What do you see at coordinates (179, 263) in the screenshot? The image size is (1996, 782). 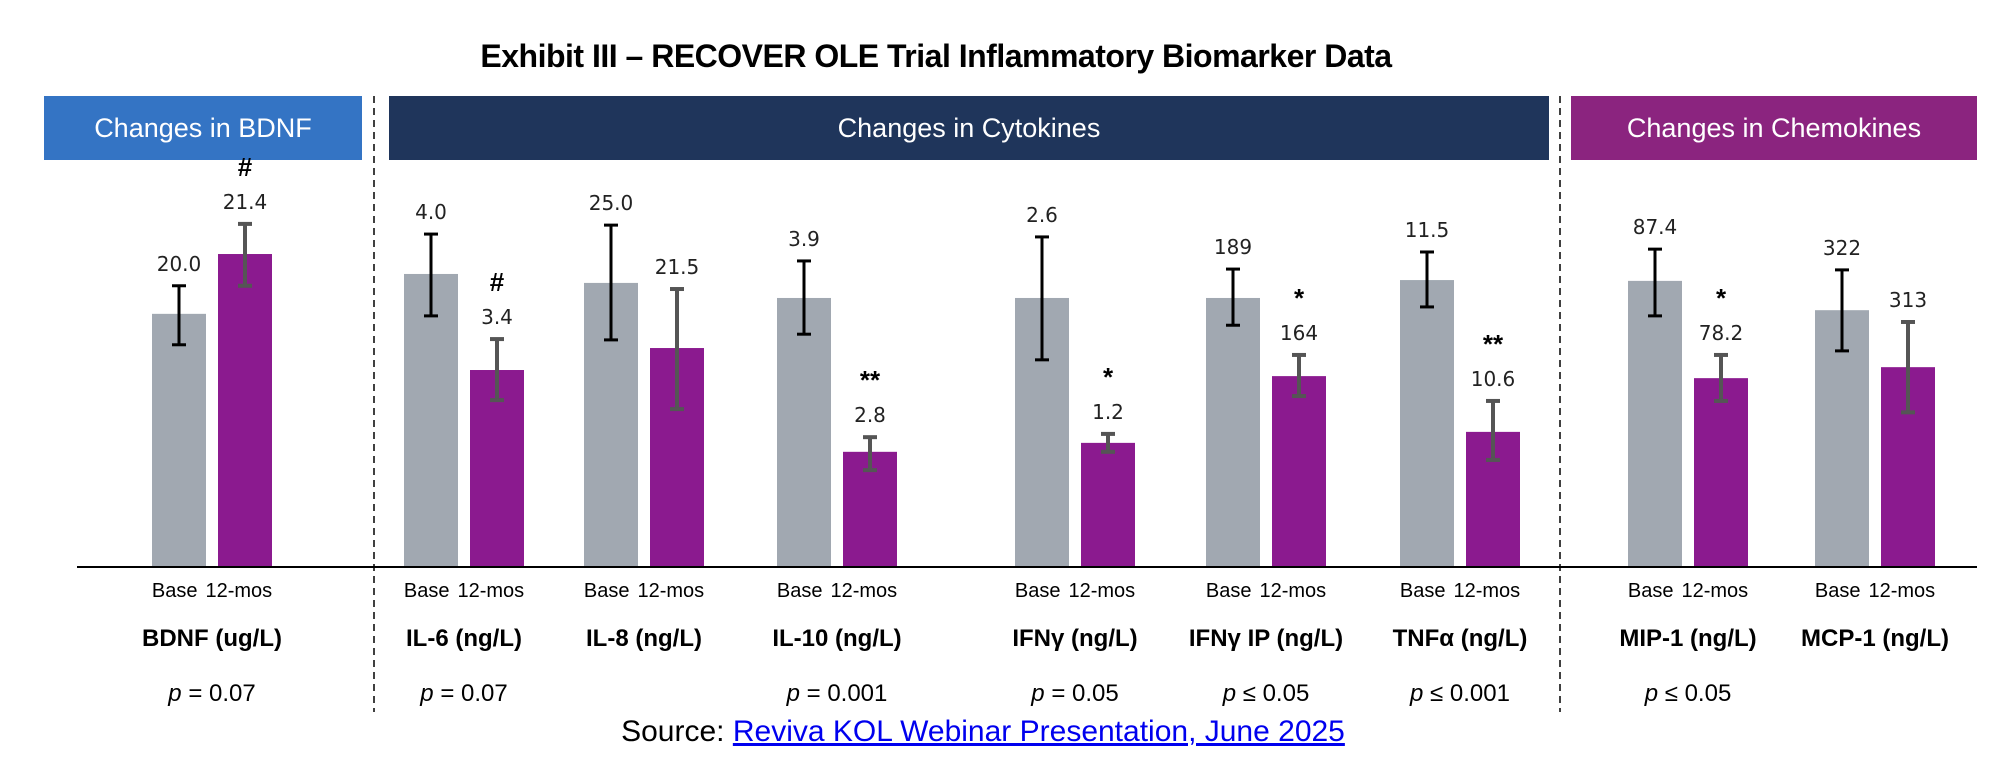 I see `value-label-base: 20.0` at bounding box center [179, 263].